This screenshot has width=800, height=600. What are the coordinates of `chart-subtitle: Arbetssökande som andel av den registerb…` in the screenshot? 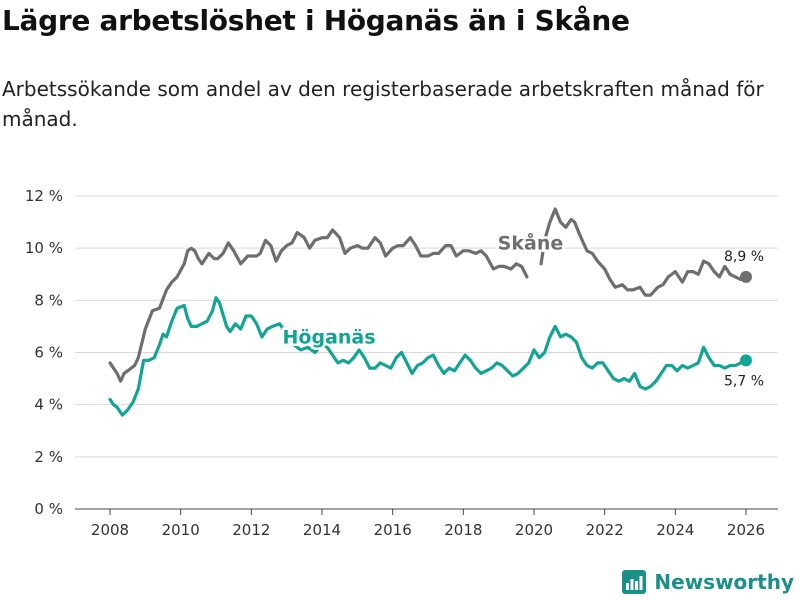 It's located at (383, 104).